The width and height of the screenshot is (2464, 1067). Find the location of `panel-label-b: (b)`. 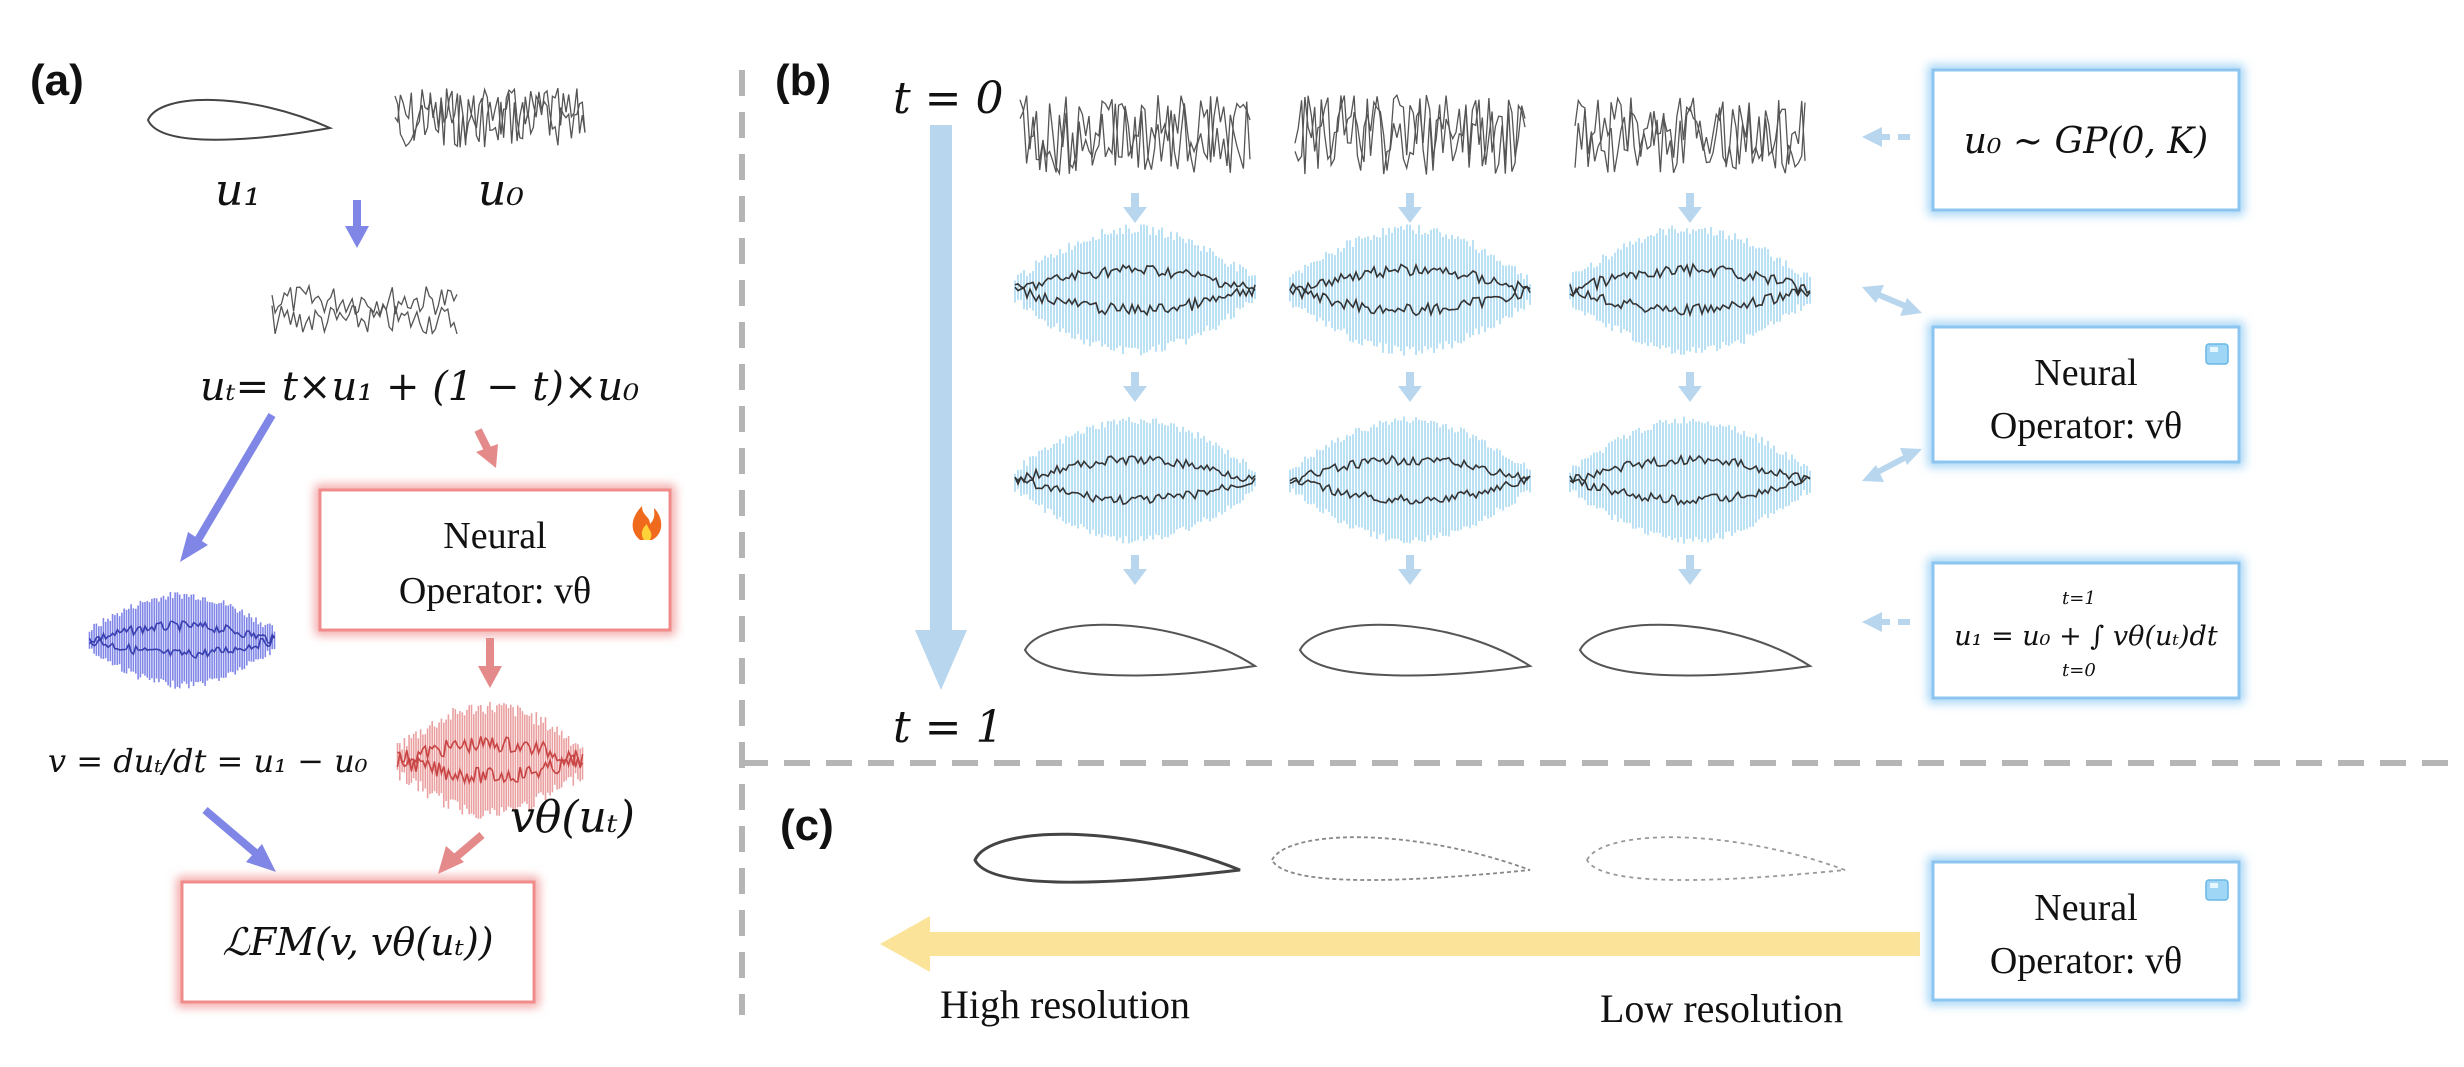

panel-label-b: (b) is located at coordinates (803, 80).